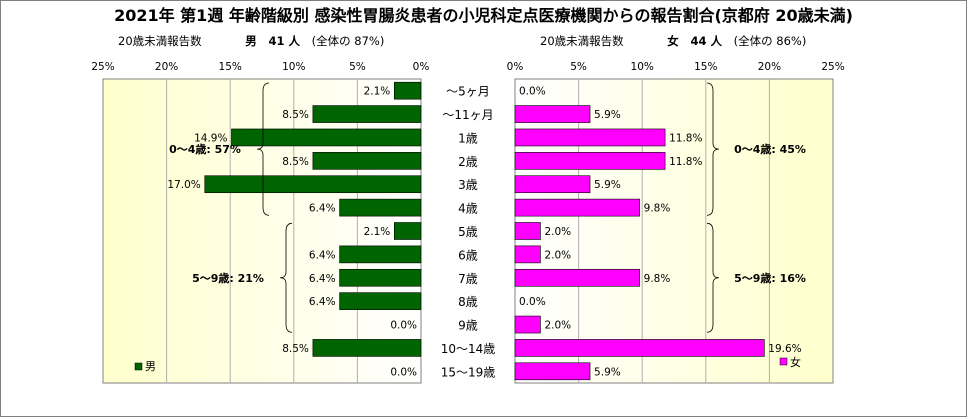  I want to click on right-tick-label: 10%, so click(642, 67).